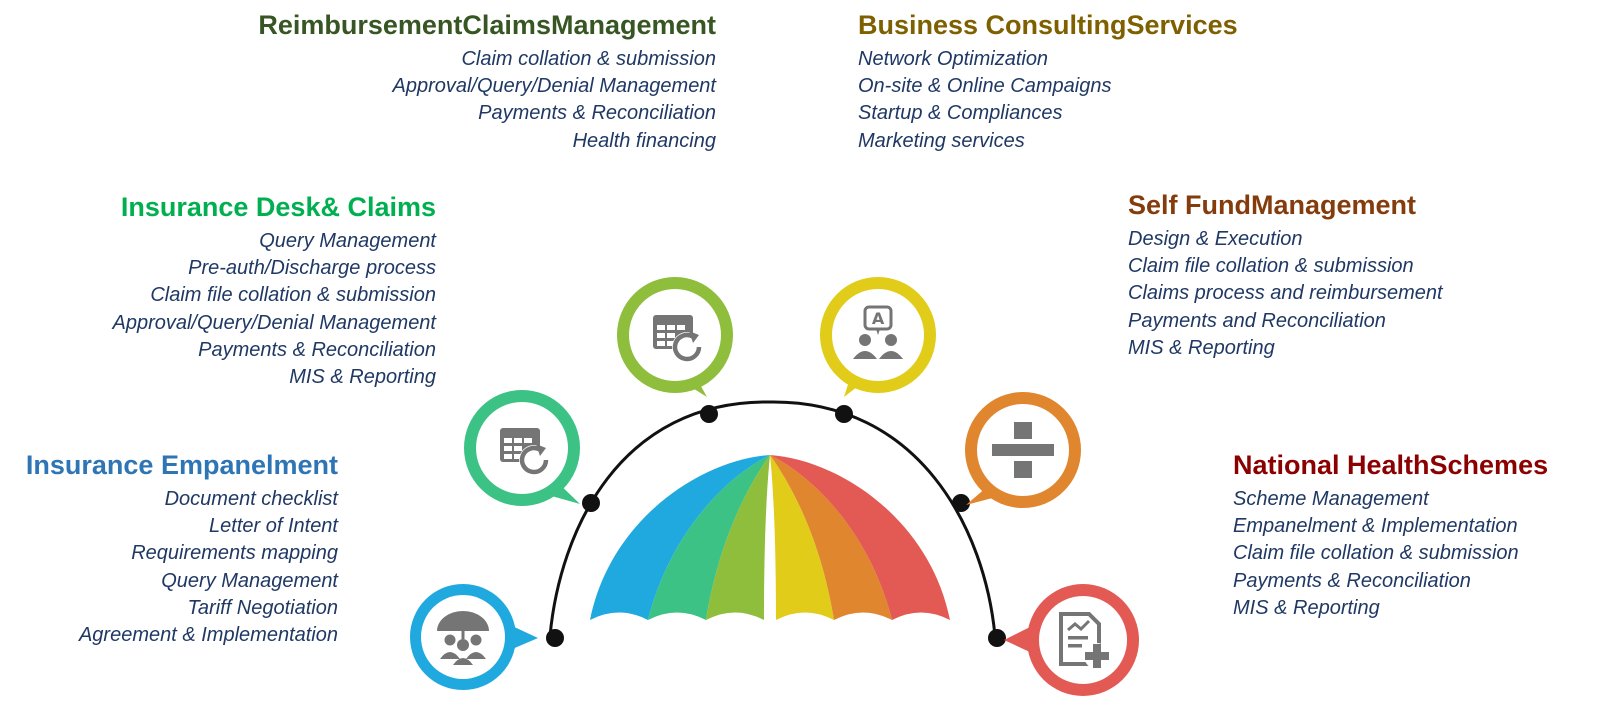  What do you see at coordinates (1257, 320) in the screenshot?
I see `list-item: Payments and Reconciliation` at bounding box center [1257, 320].